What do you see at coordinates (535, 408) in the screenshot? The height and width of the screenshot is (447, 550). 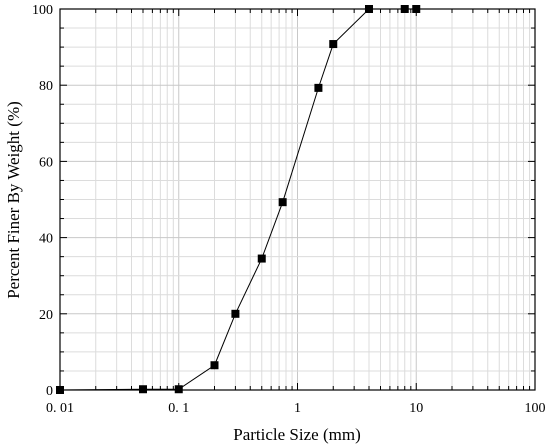 I see `x-tick-label: 100` at bounding box center [535, 408].